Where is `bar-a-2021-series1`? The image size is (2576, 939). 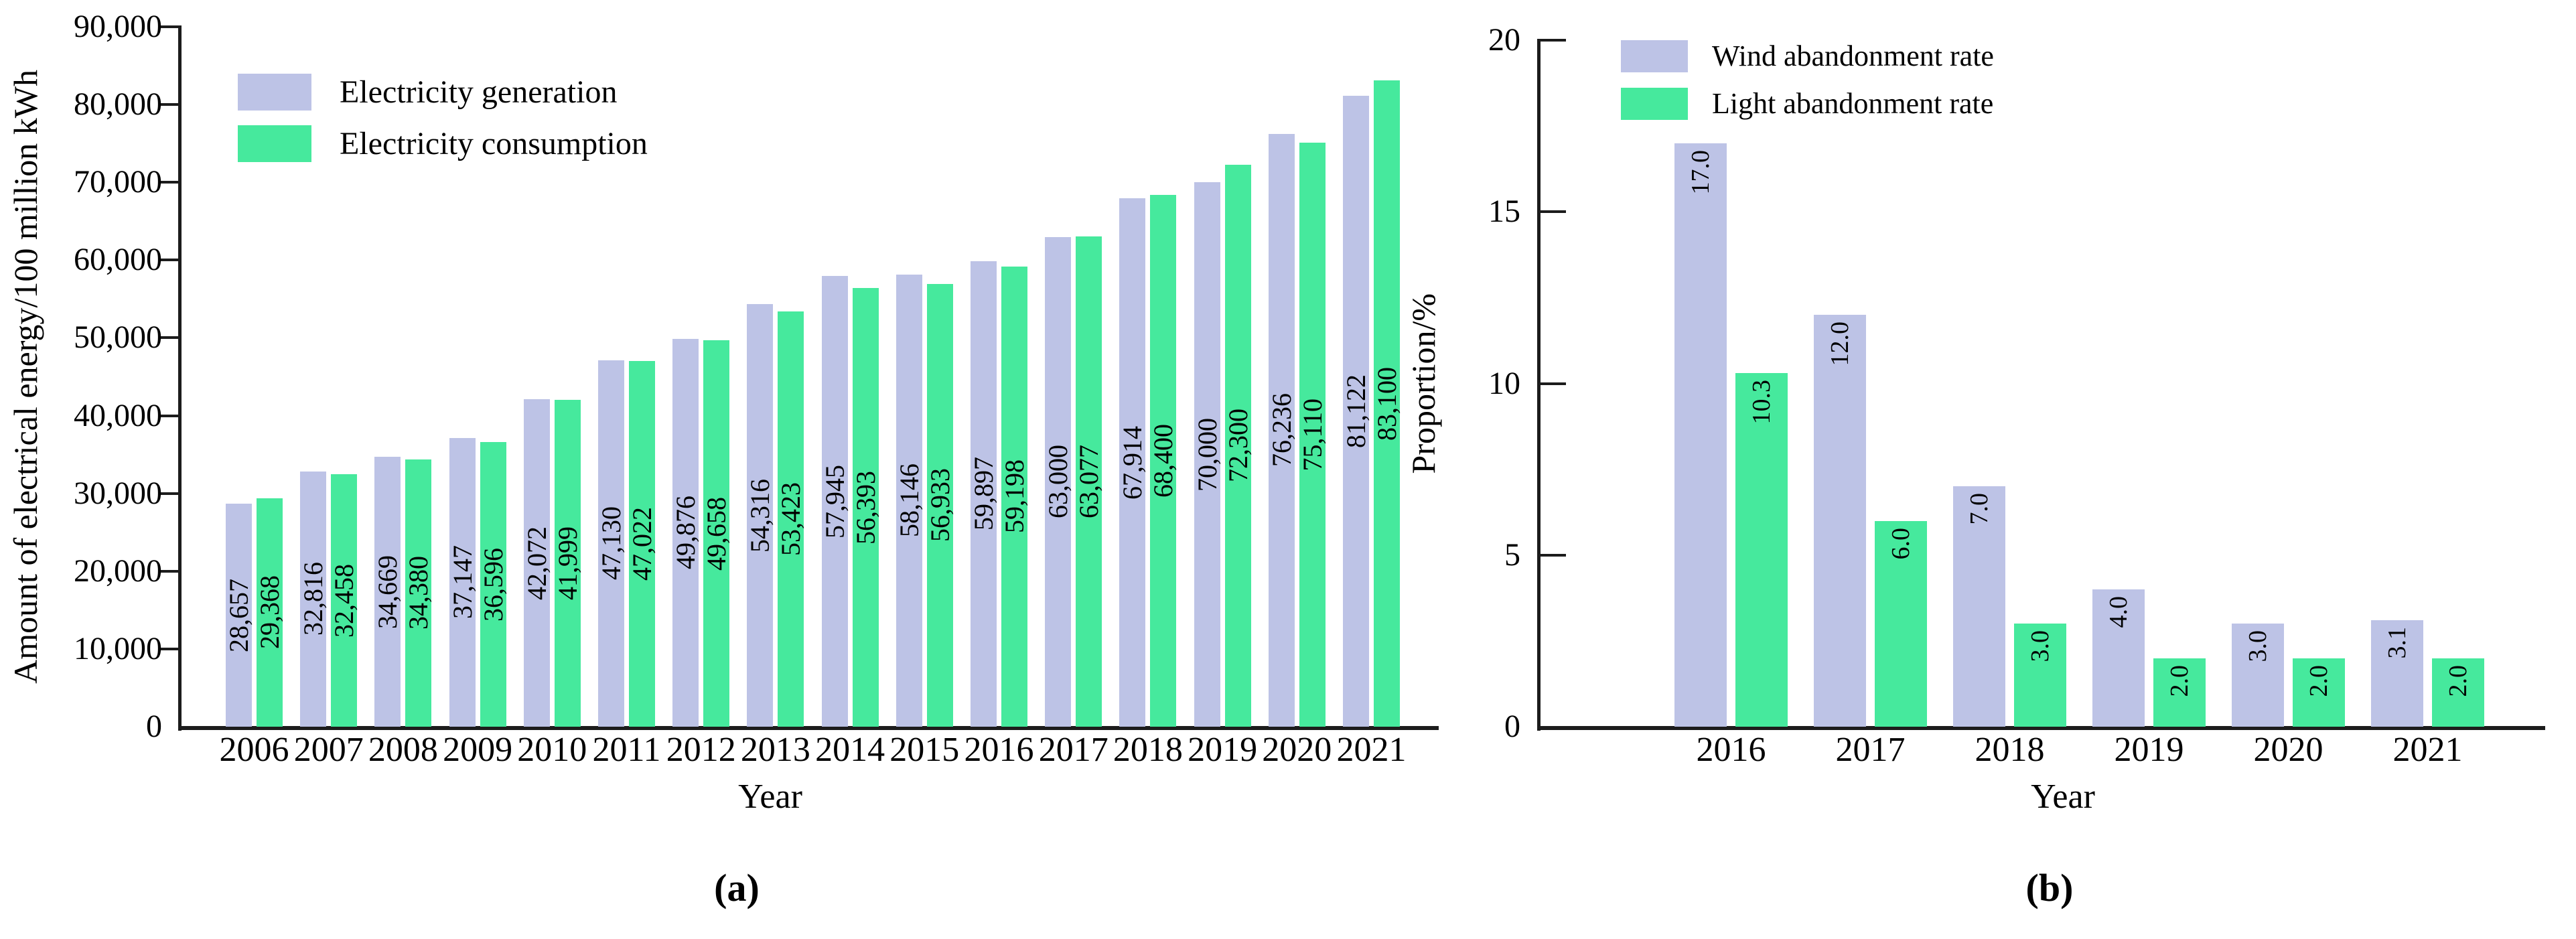
bar-a-2021-series1 is located at coordinates (1387, 403).